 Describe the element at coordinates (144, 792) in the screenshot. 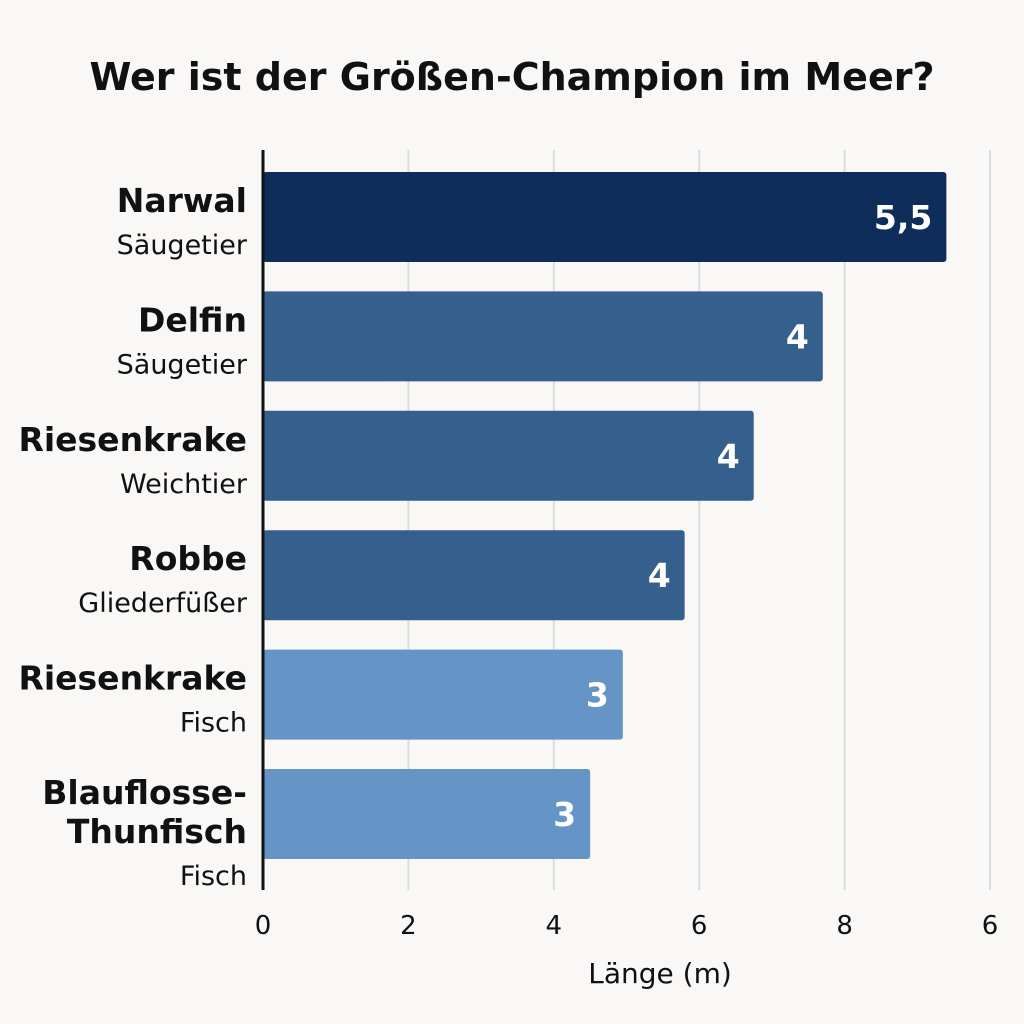

I see `category-name: Blauflosse-` at that location.